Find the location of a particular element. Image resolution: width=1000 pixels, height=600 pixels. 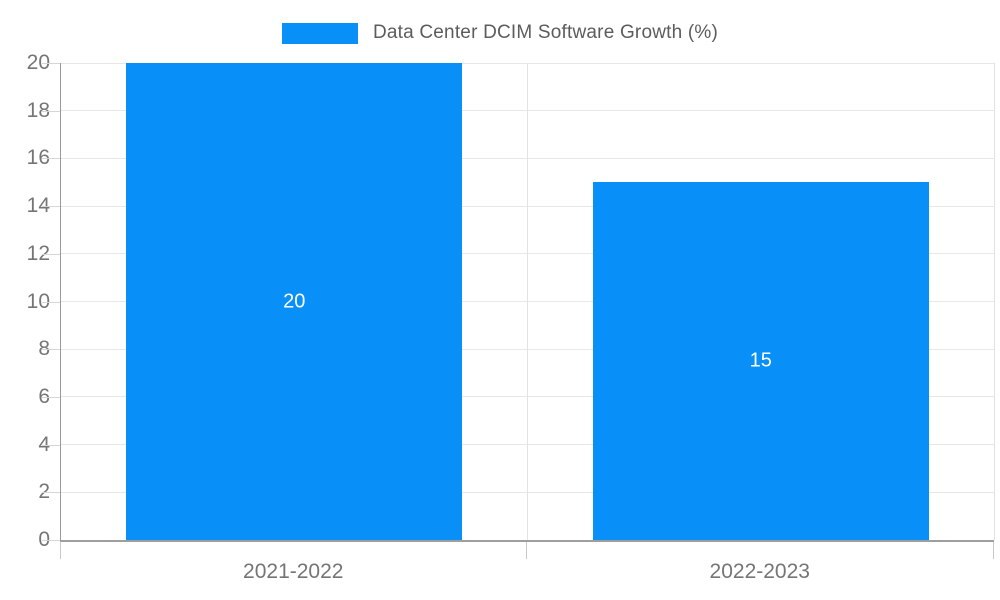

y-tick-label: 2 is located at coordinates (44, 492).